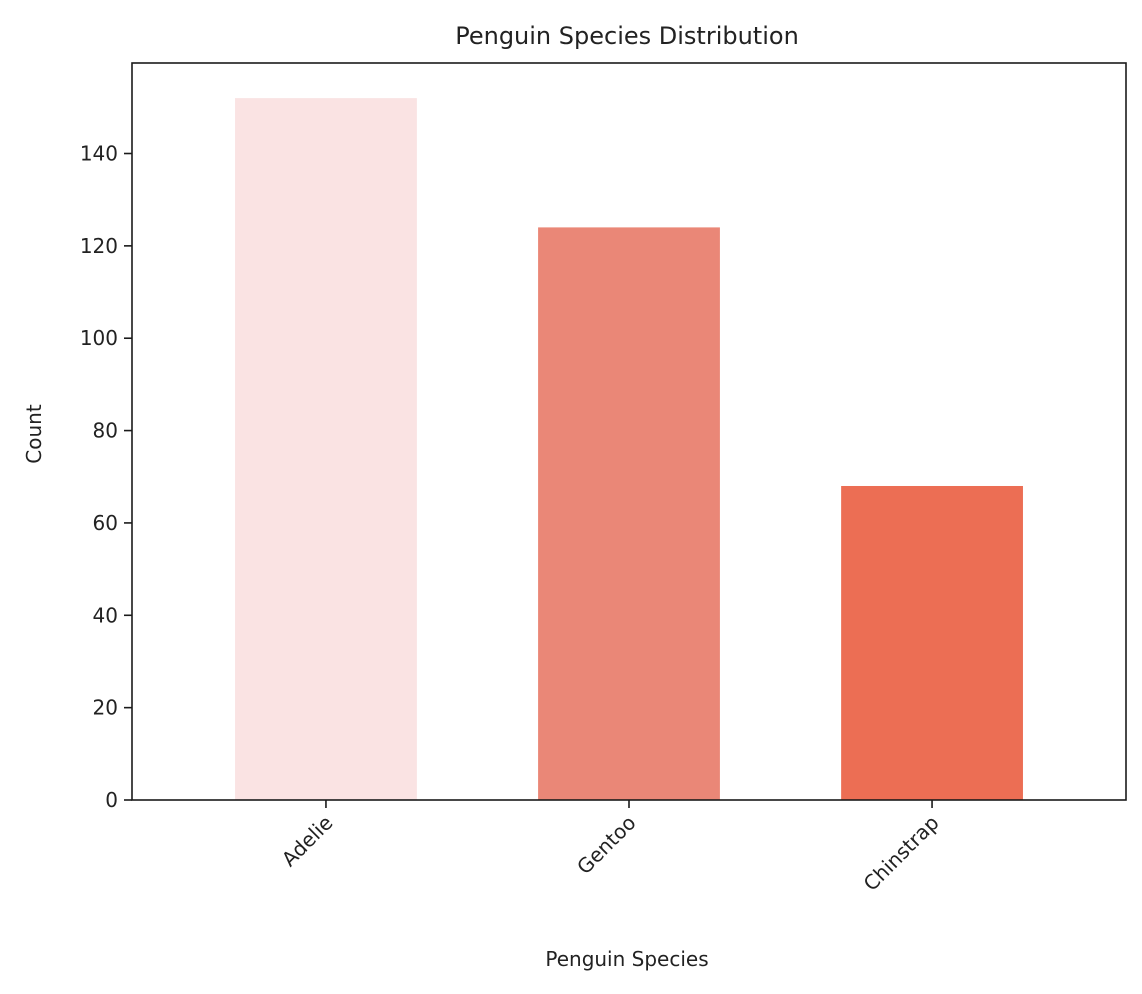 The height and width of the screenshot is (994, 1142). Describe the element at coordinates (626, 959) in the screenshot. I see `x-axis-title: Penguin Species` at that location.